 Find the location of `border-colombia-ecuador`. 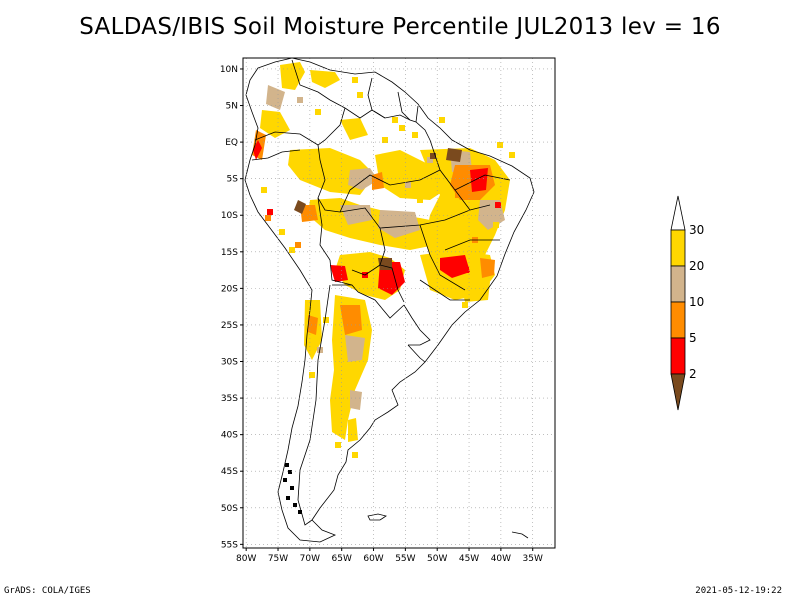

border-colombia-ecuador is located at coordinates (286, 138).